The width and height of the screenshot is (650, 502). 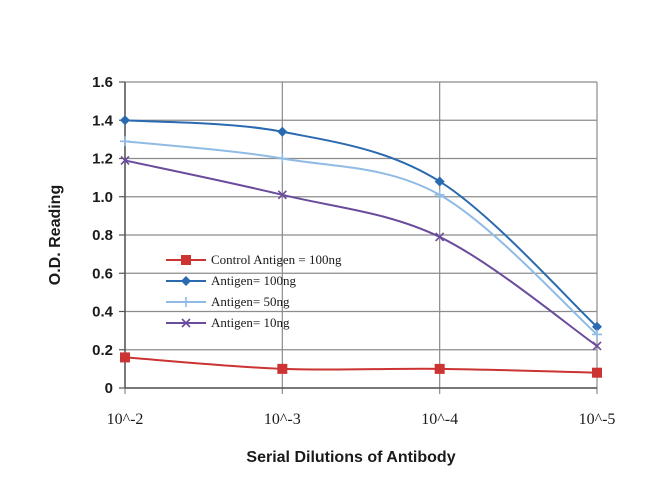 I want to click on y-tick-labels: 0 0.2 0.4 0.6 0.8 1.0 1.2 1.4 1.6, so click(x=103, y=235).